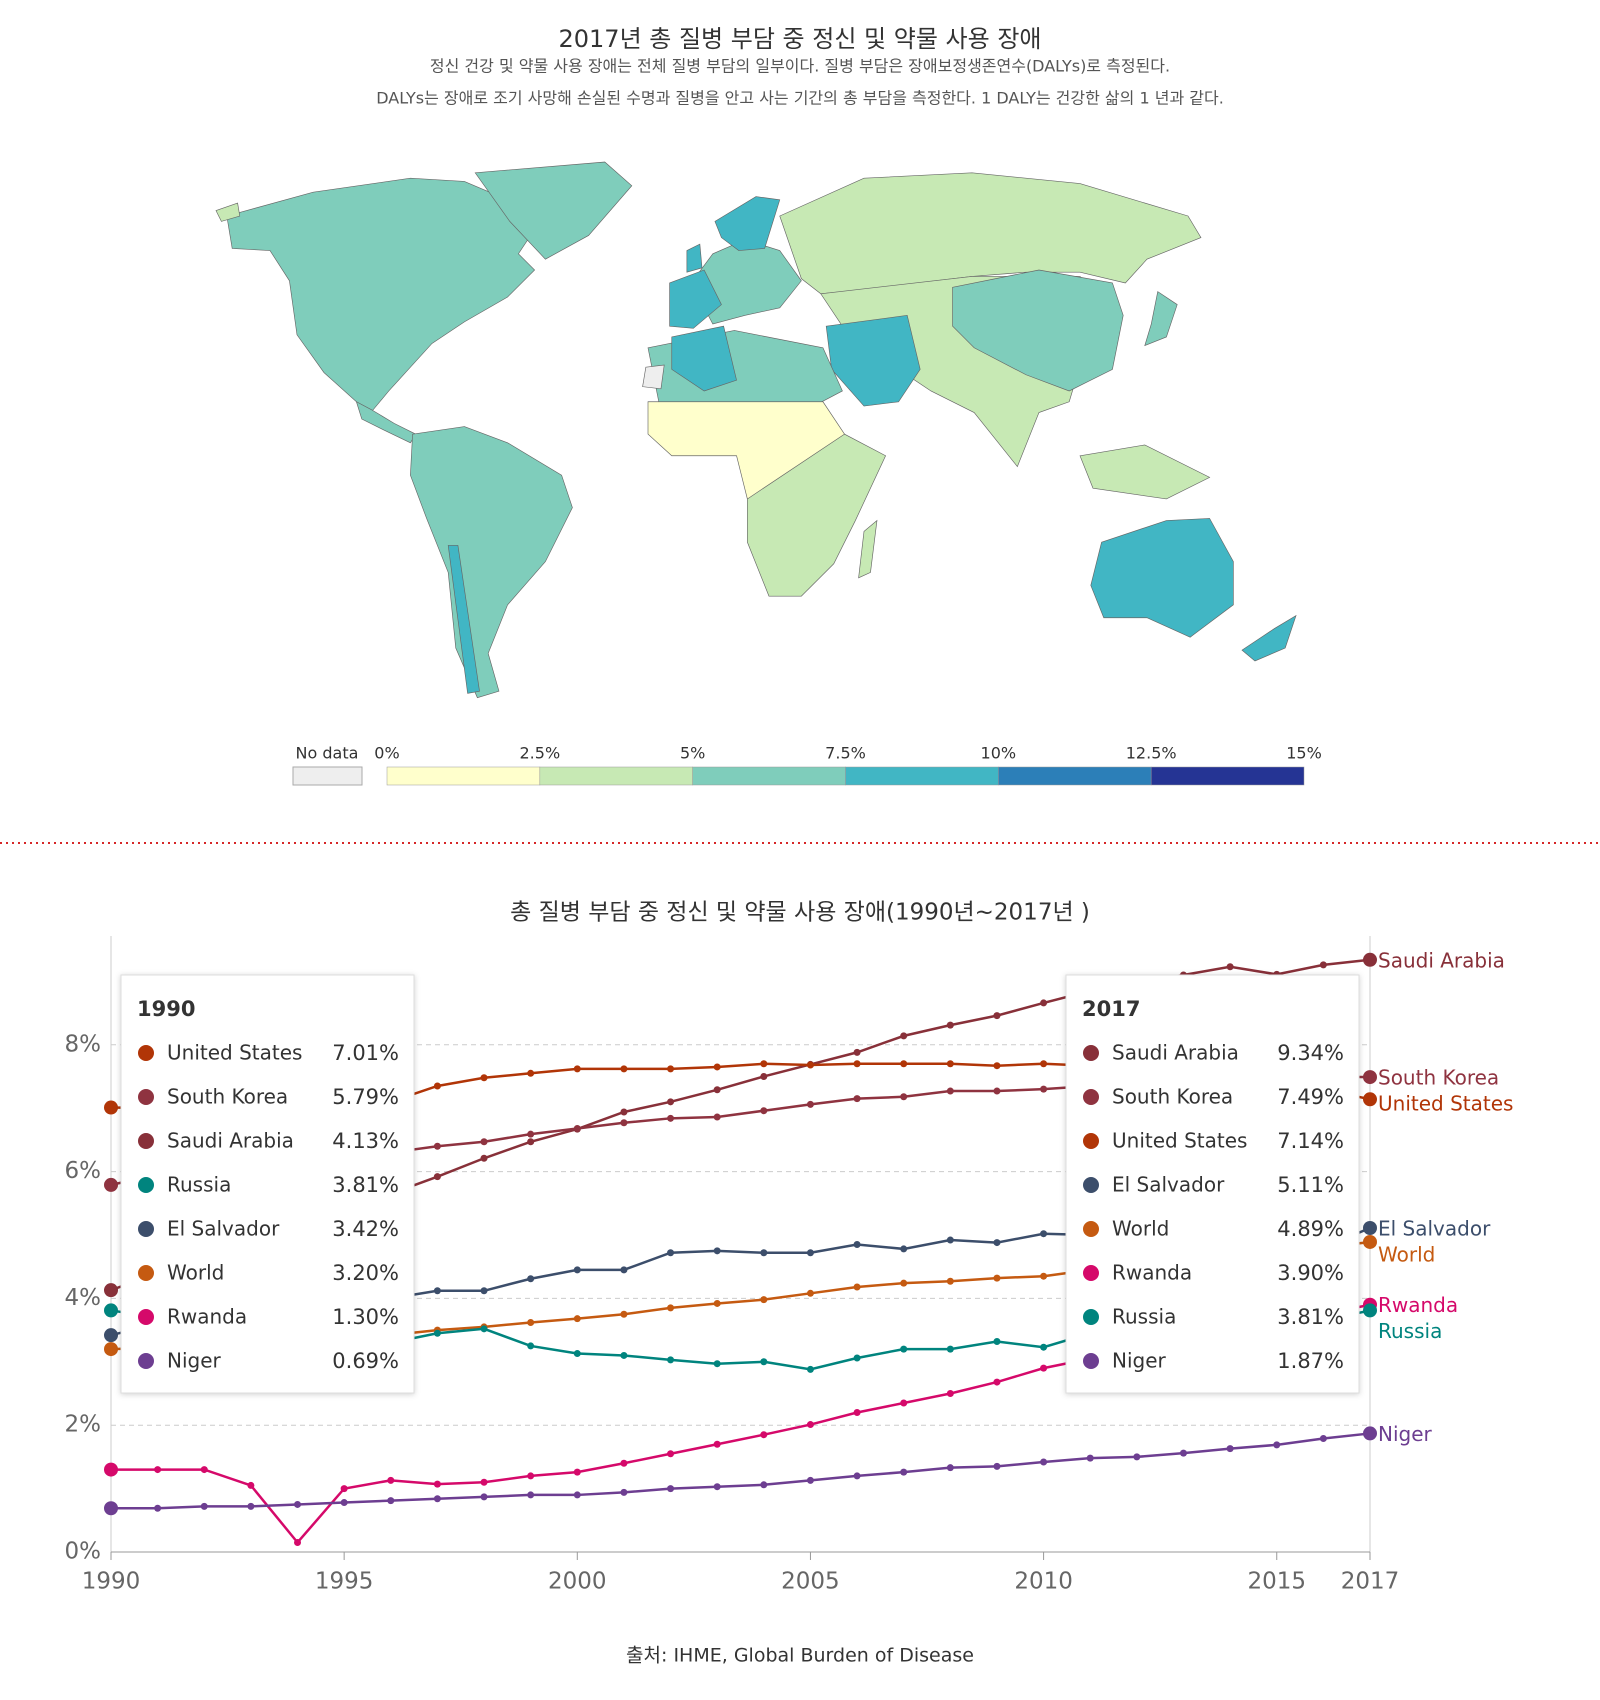  What do you see at coordinates (199, 1185) in the screenshot?
I see `tooltip-name: Russia` at bounding box center [199, 1185].